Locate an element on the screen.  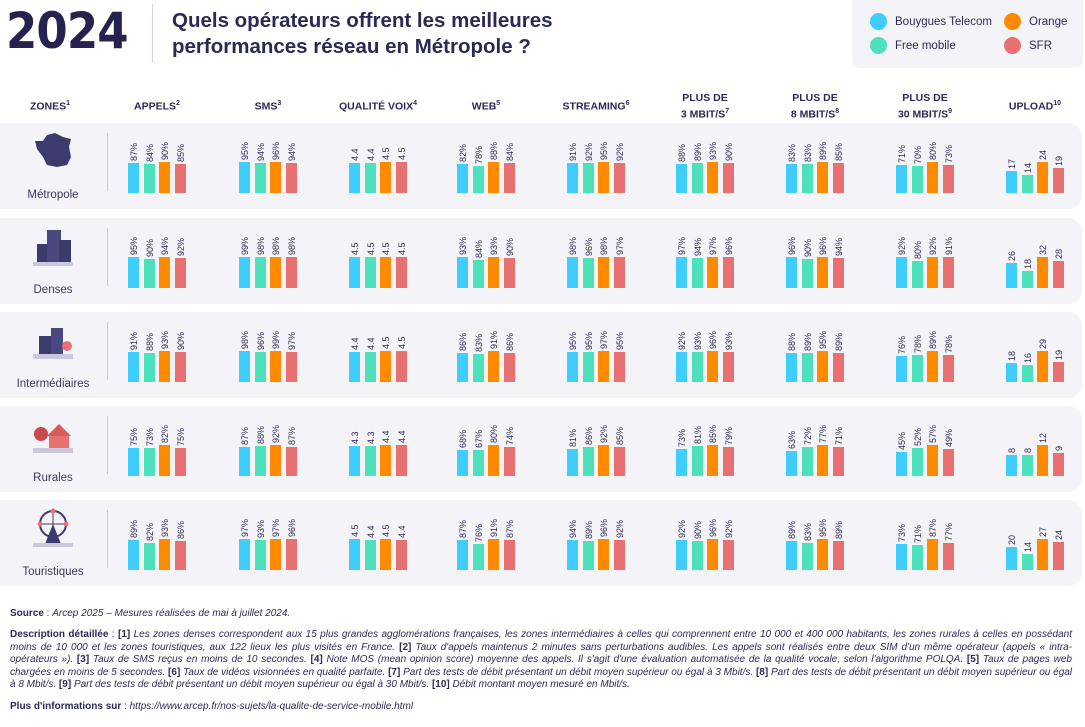
data-label: 26 is located at coordinates (1012, 255).